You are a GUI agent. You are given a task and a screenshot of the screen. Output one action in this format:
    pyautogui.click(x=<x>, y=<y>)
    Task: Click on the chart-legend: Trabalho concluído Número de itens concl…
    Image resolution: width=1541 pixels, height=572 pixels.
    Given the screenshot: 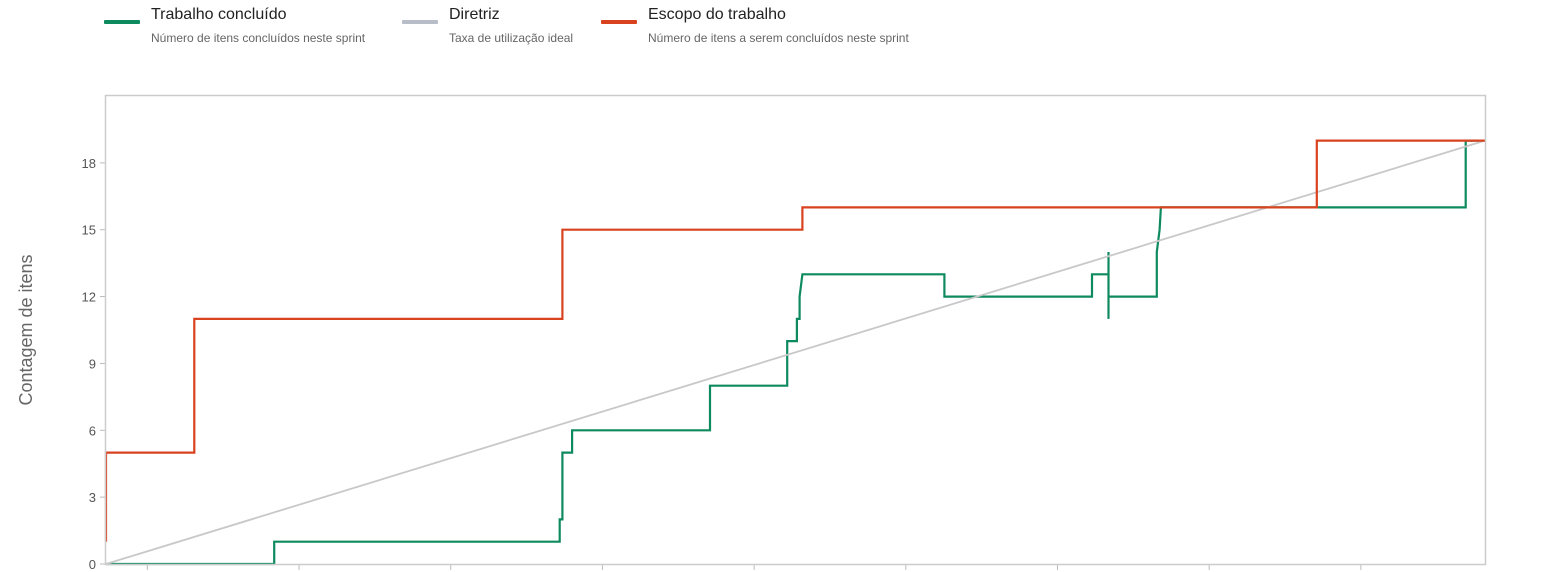 What is the action you would take?
    pyautogui.click(x=770, y=30)
    